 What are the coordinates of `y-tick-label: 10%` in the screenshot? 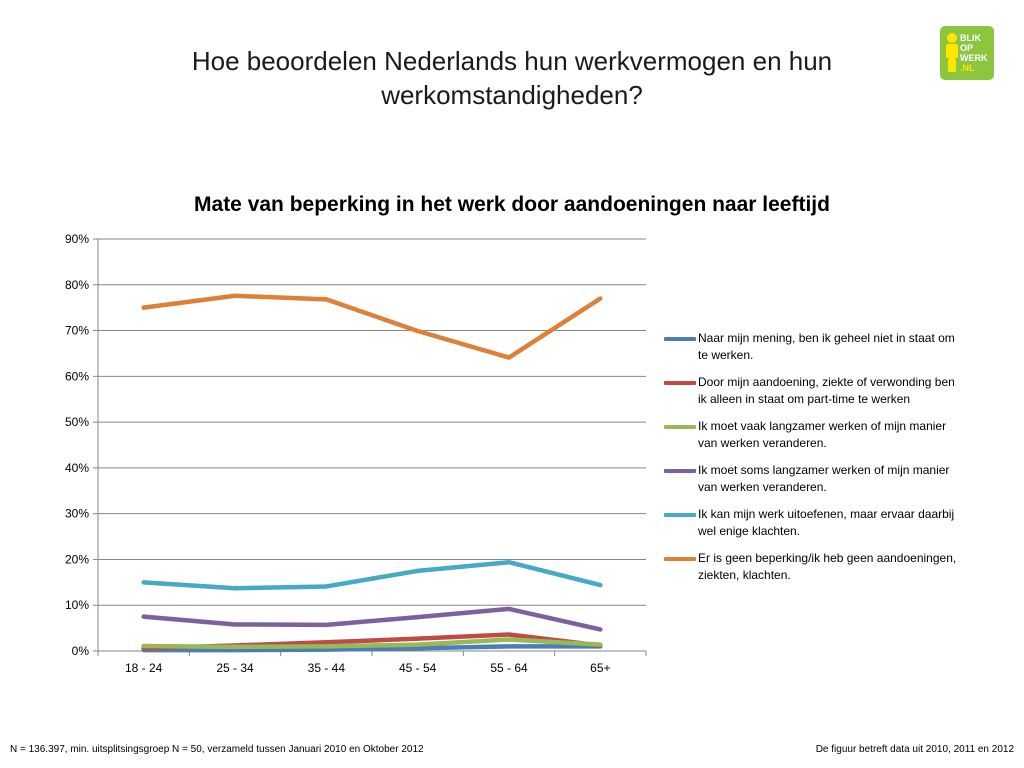 It's located at (77, 605).